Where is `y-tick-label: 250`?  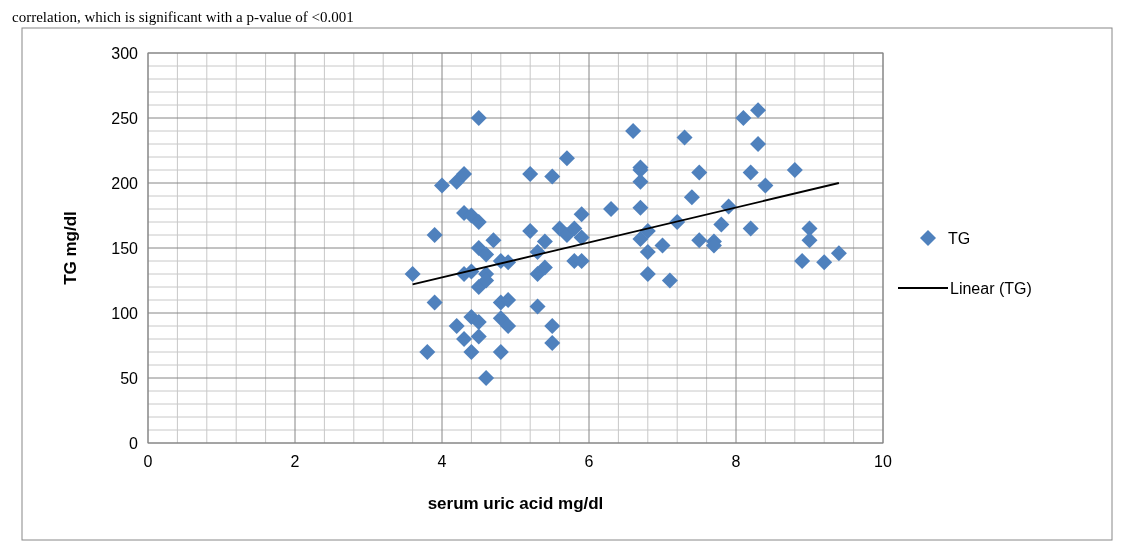 y-tick-label: 250 is located at coordinates (125, 118).